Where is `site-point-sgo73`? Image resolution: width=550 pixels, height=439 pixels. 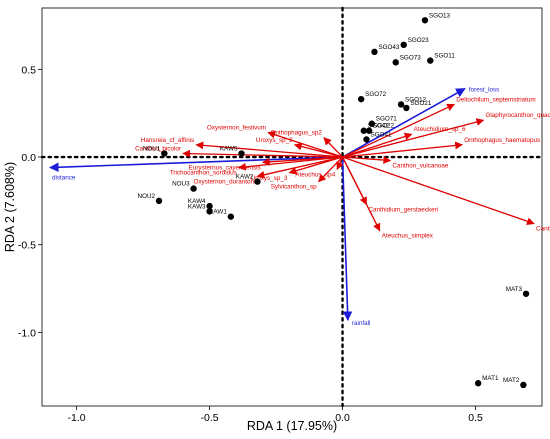
site-point-sgo73 is located at coordinates (395, 62).